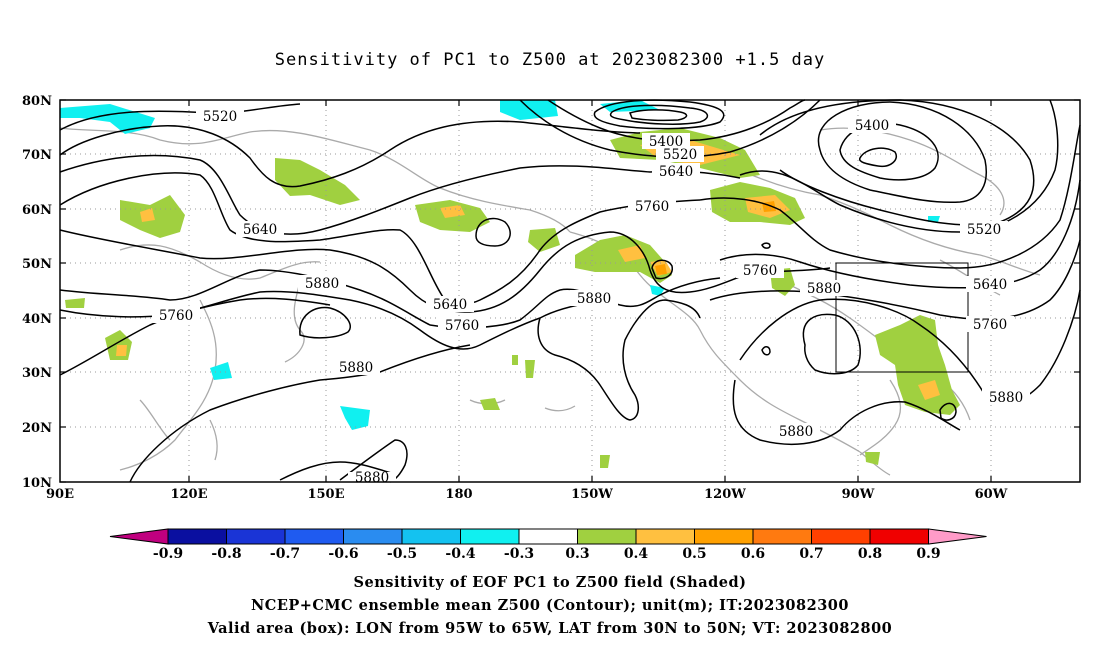 This screenshot has width=1100, height=650. Describe the element at coordinates (226, 554) in the screenshot. I see `colorbar-label: -0.8` at that location.